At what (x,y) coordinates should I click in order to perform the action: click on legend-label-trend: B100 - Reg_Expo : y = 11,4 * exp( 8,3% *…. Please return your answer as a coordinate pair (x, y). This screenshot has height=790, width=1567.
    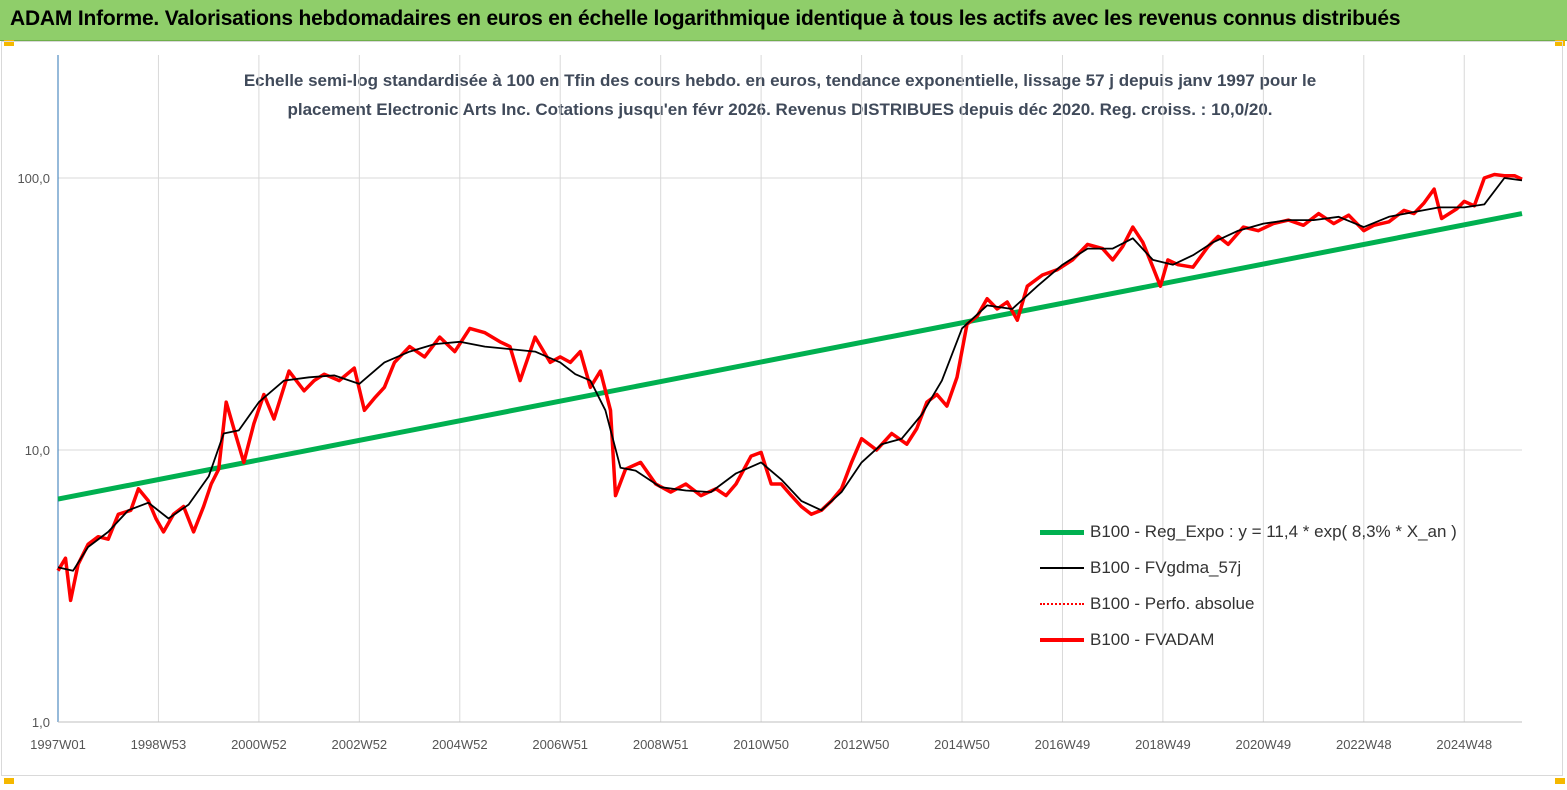
    Looking at the image, I should click on (1273, 531).